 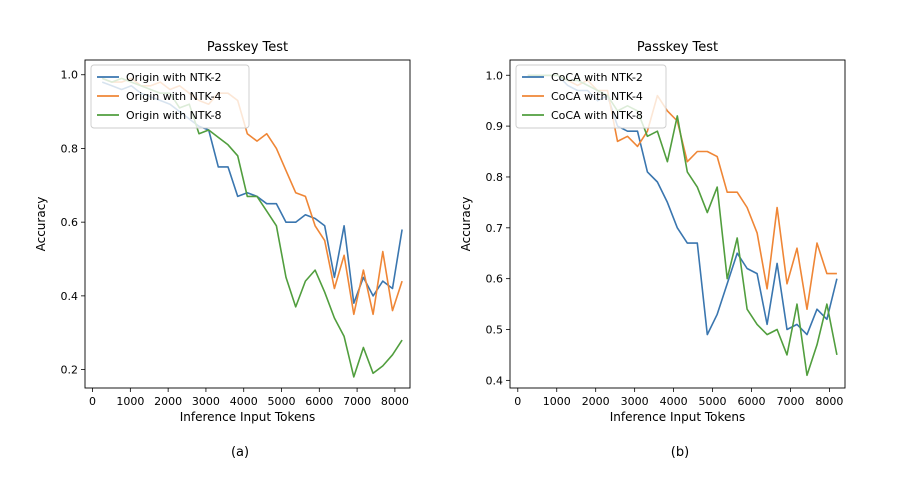 I want to click on y-tick-label: 0.5, so click(x=495, y=330).